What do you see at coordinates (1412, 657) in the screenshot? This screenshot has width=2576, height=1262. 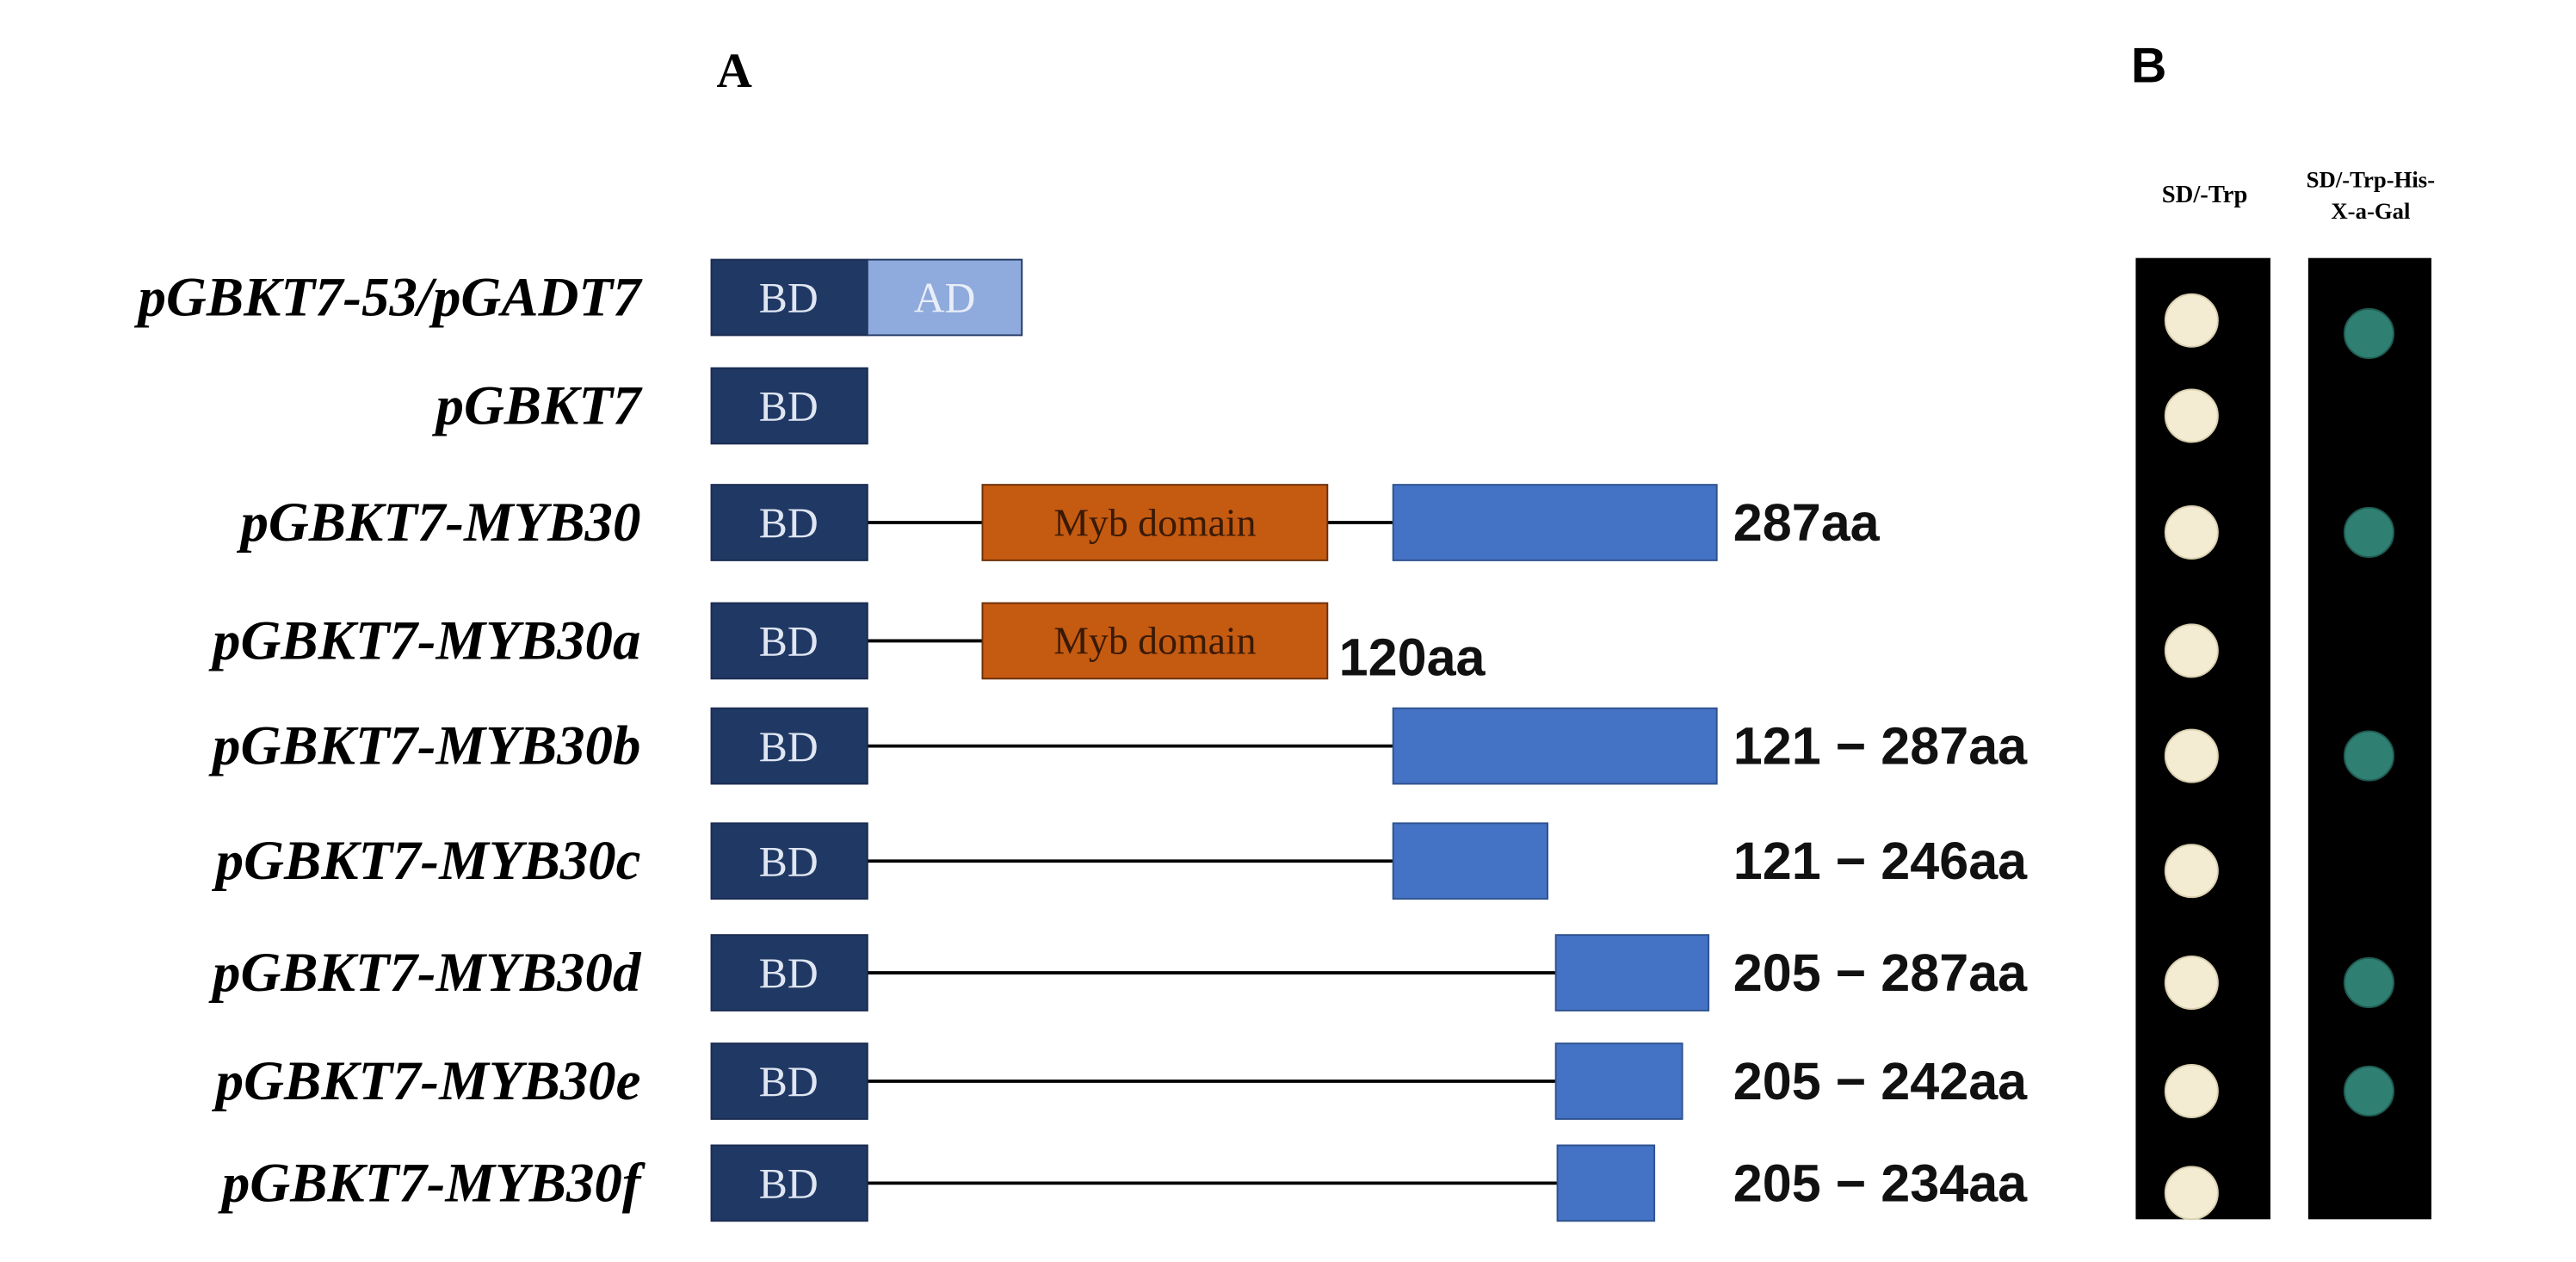 I see `size-label: 120aa` at bounding box center [1412, 657].